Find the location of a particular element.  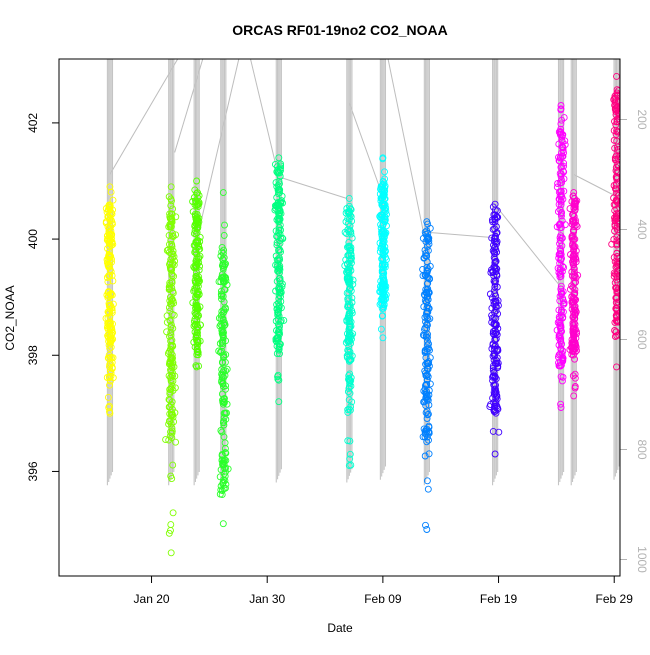

x-tick-label: Feb 19 is located at coordinates (499, 599).